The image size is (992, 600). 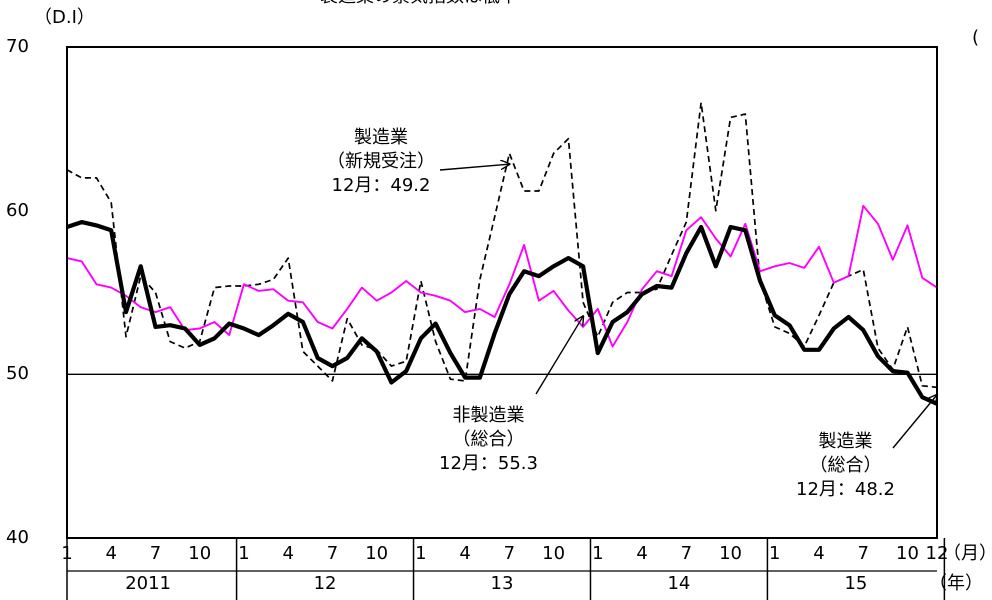 I want to click on annotation-arrow-new-orders, so click(x=474, y=167).